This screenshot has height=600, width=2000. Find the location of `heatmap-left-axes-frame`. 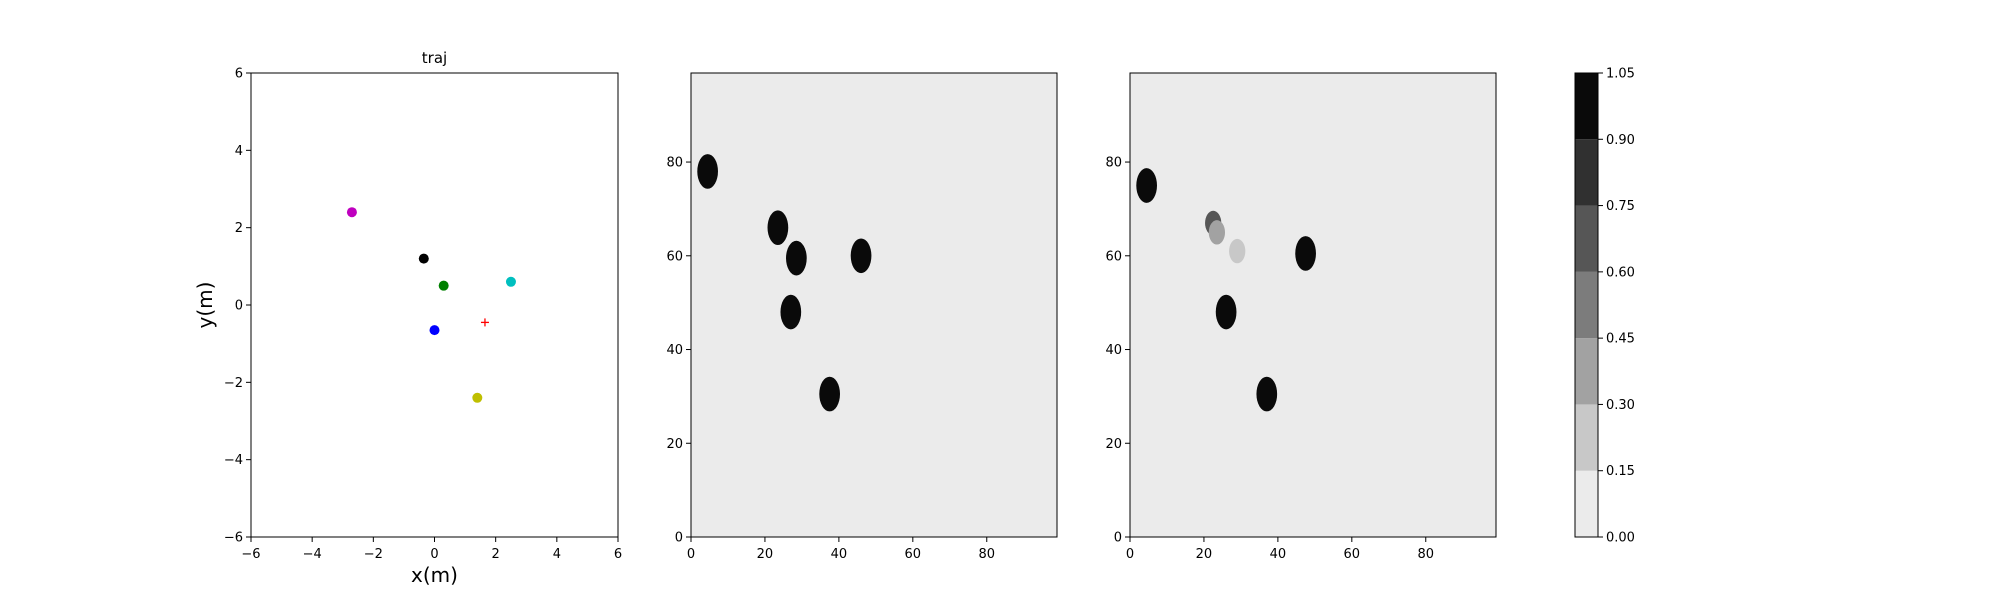

heatmap-left-axes-frame is located at coordinates (874, 305).